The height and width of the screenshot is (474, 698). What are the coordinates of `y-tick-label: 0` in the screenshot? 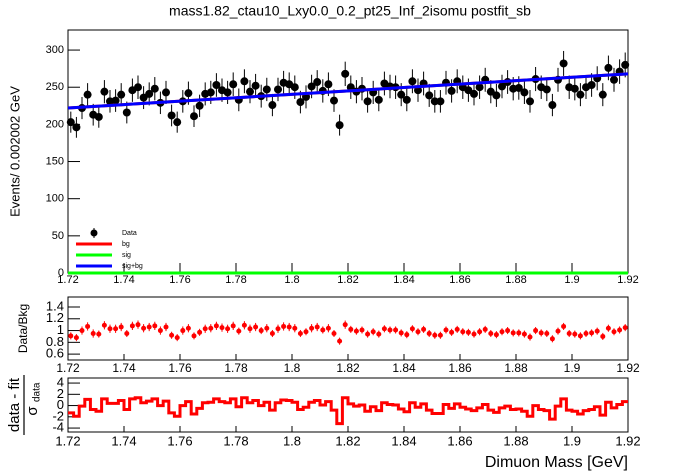 It's located at (60, 404).